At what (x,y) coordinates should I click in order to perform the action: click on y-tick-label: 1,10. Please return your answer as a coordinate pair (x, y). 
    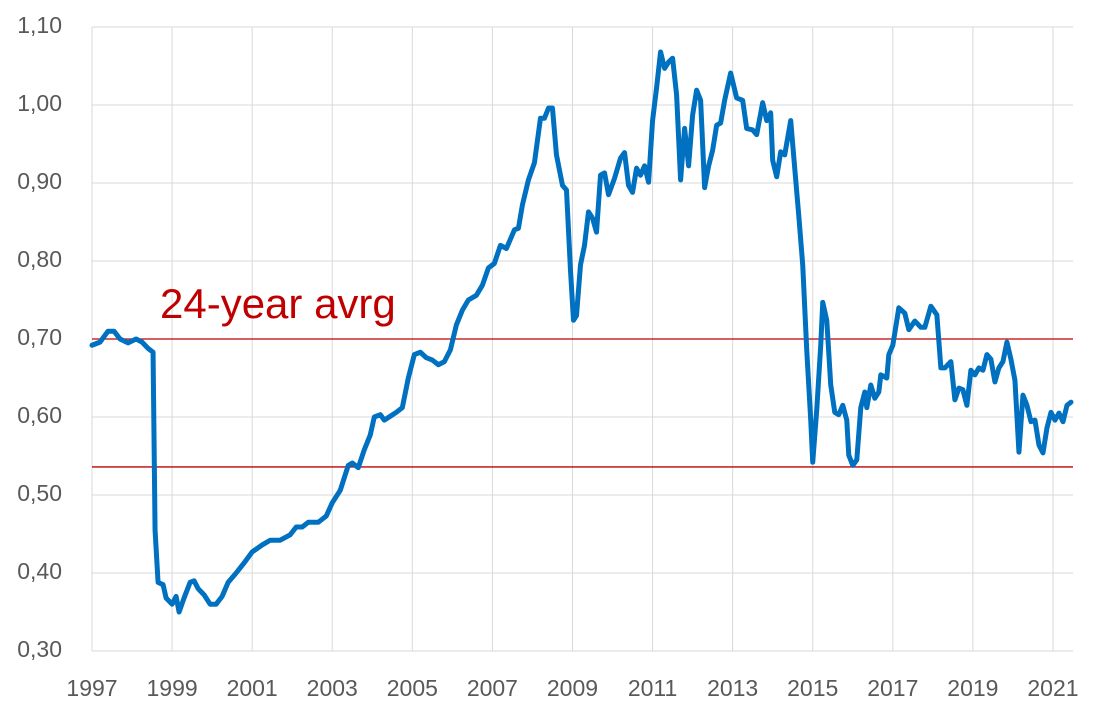
    Looking at the image, I should click on (39, 25).